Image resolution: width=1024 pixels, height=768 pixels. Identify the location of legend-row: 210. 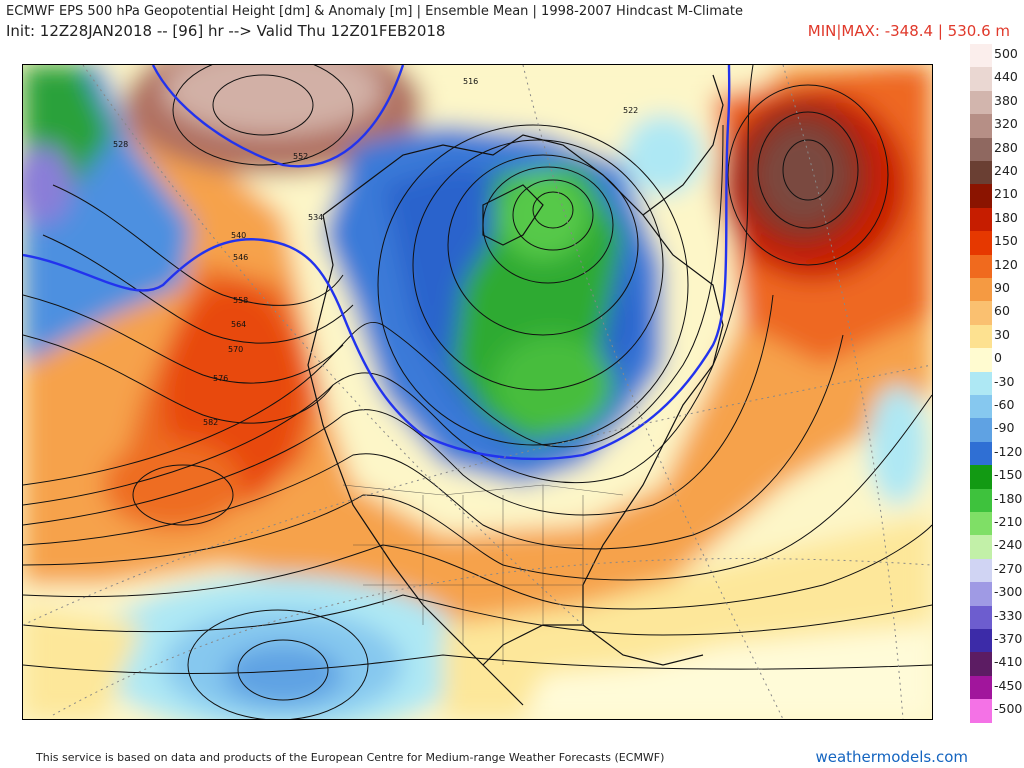
(996, 196).